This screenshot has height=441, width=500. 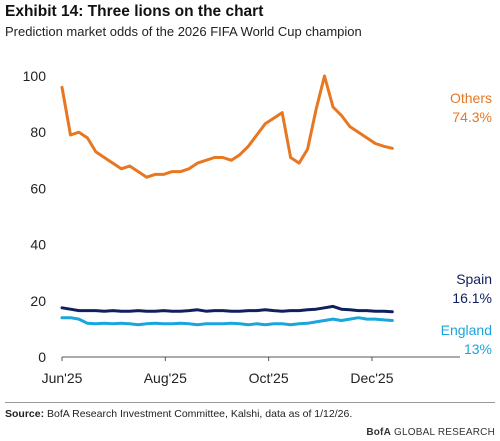 I want to click on series-name-label: England, so click(x=466, y=330).